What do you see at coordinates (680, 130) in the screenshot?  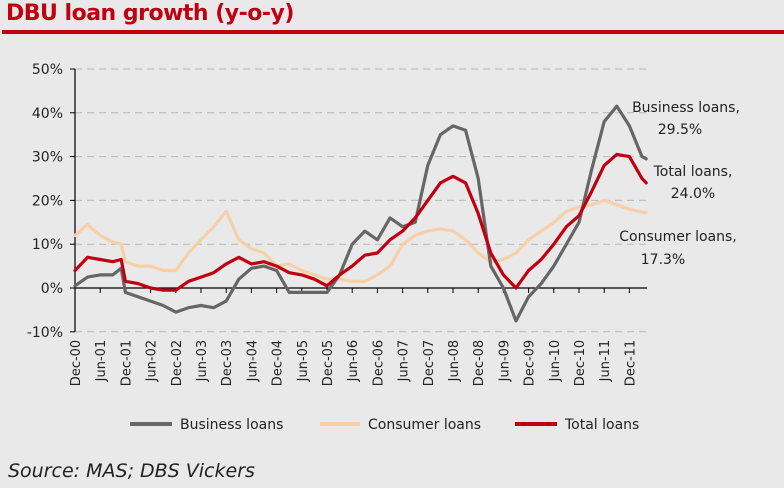 I see `annotation-value: 29.5%` at bounding box center [680, 130].